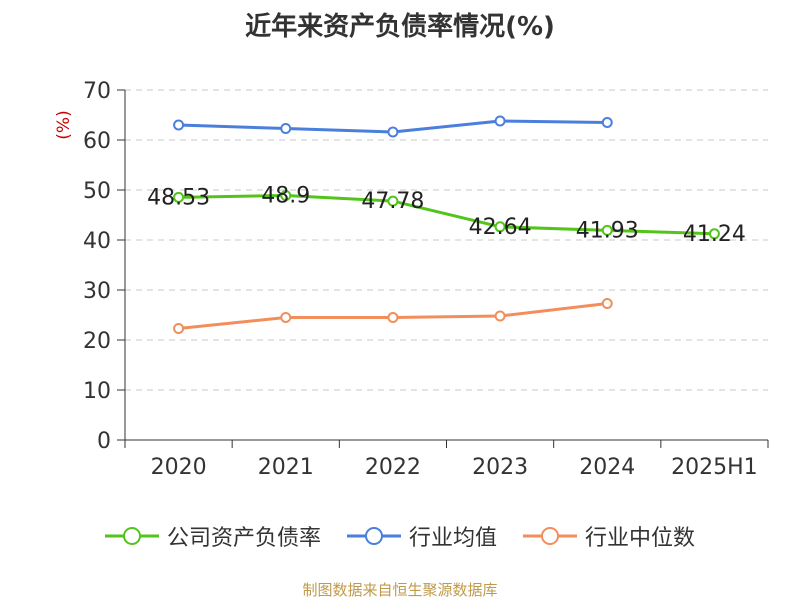  What do you see at coordinates (640, 538) in the screenshot?
I see `legend-label-industry-median: 行业中位数` at bounding box center [640, 538].